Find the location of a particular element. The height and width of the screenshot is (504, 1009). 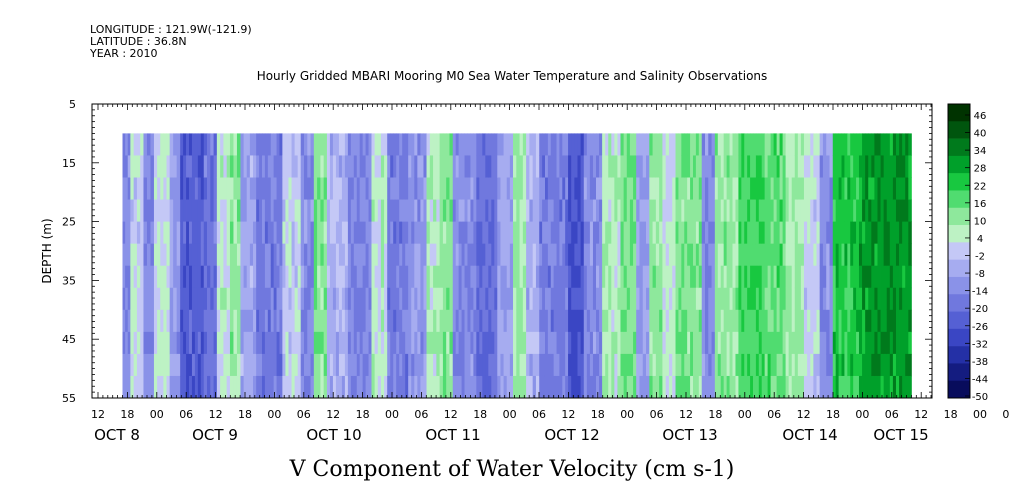

colorbar-swatch is located at coordinates (959, 372).